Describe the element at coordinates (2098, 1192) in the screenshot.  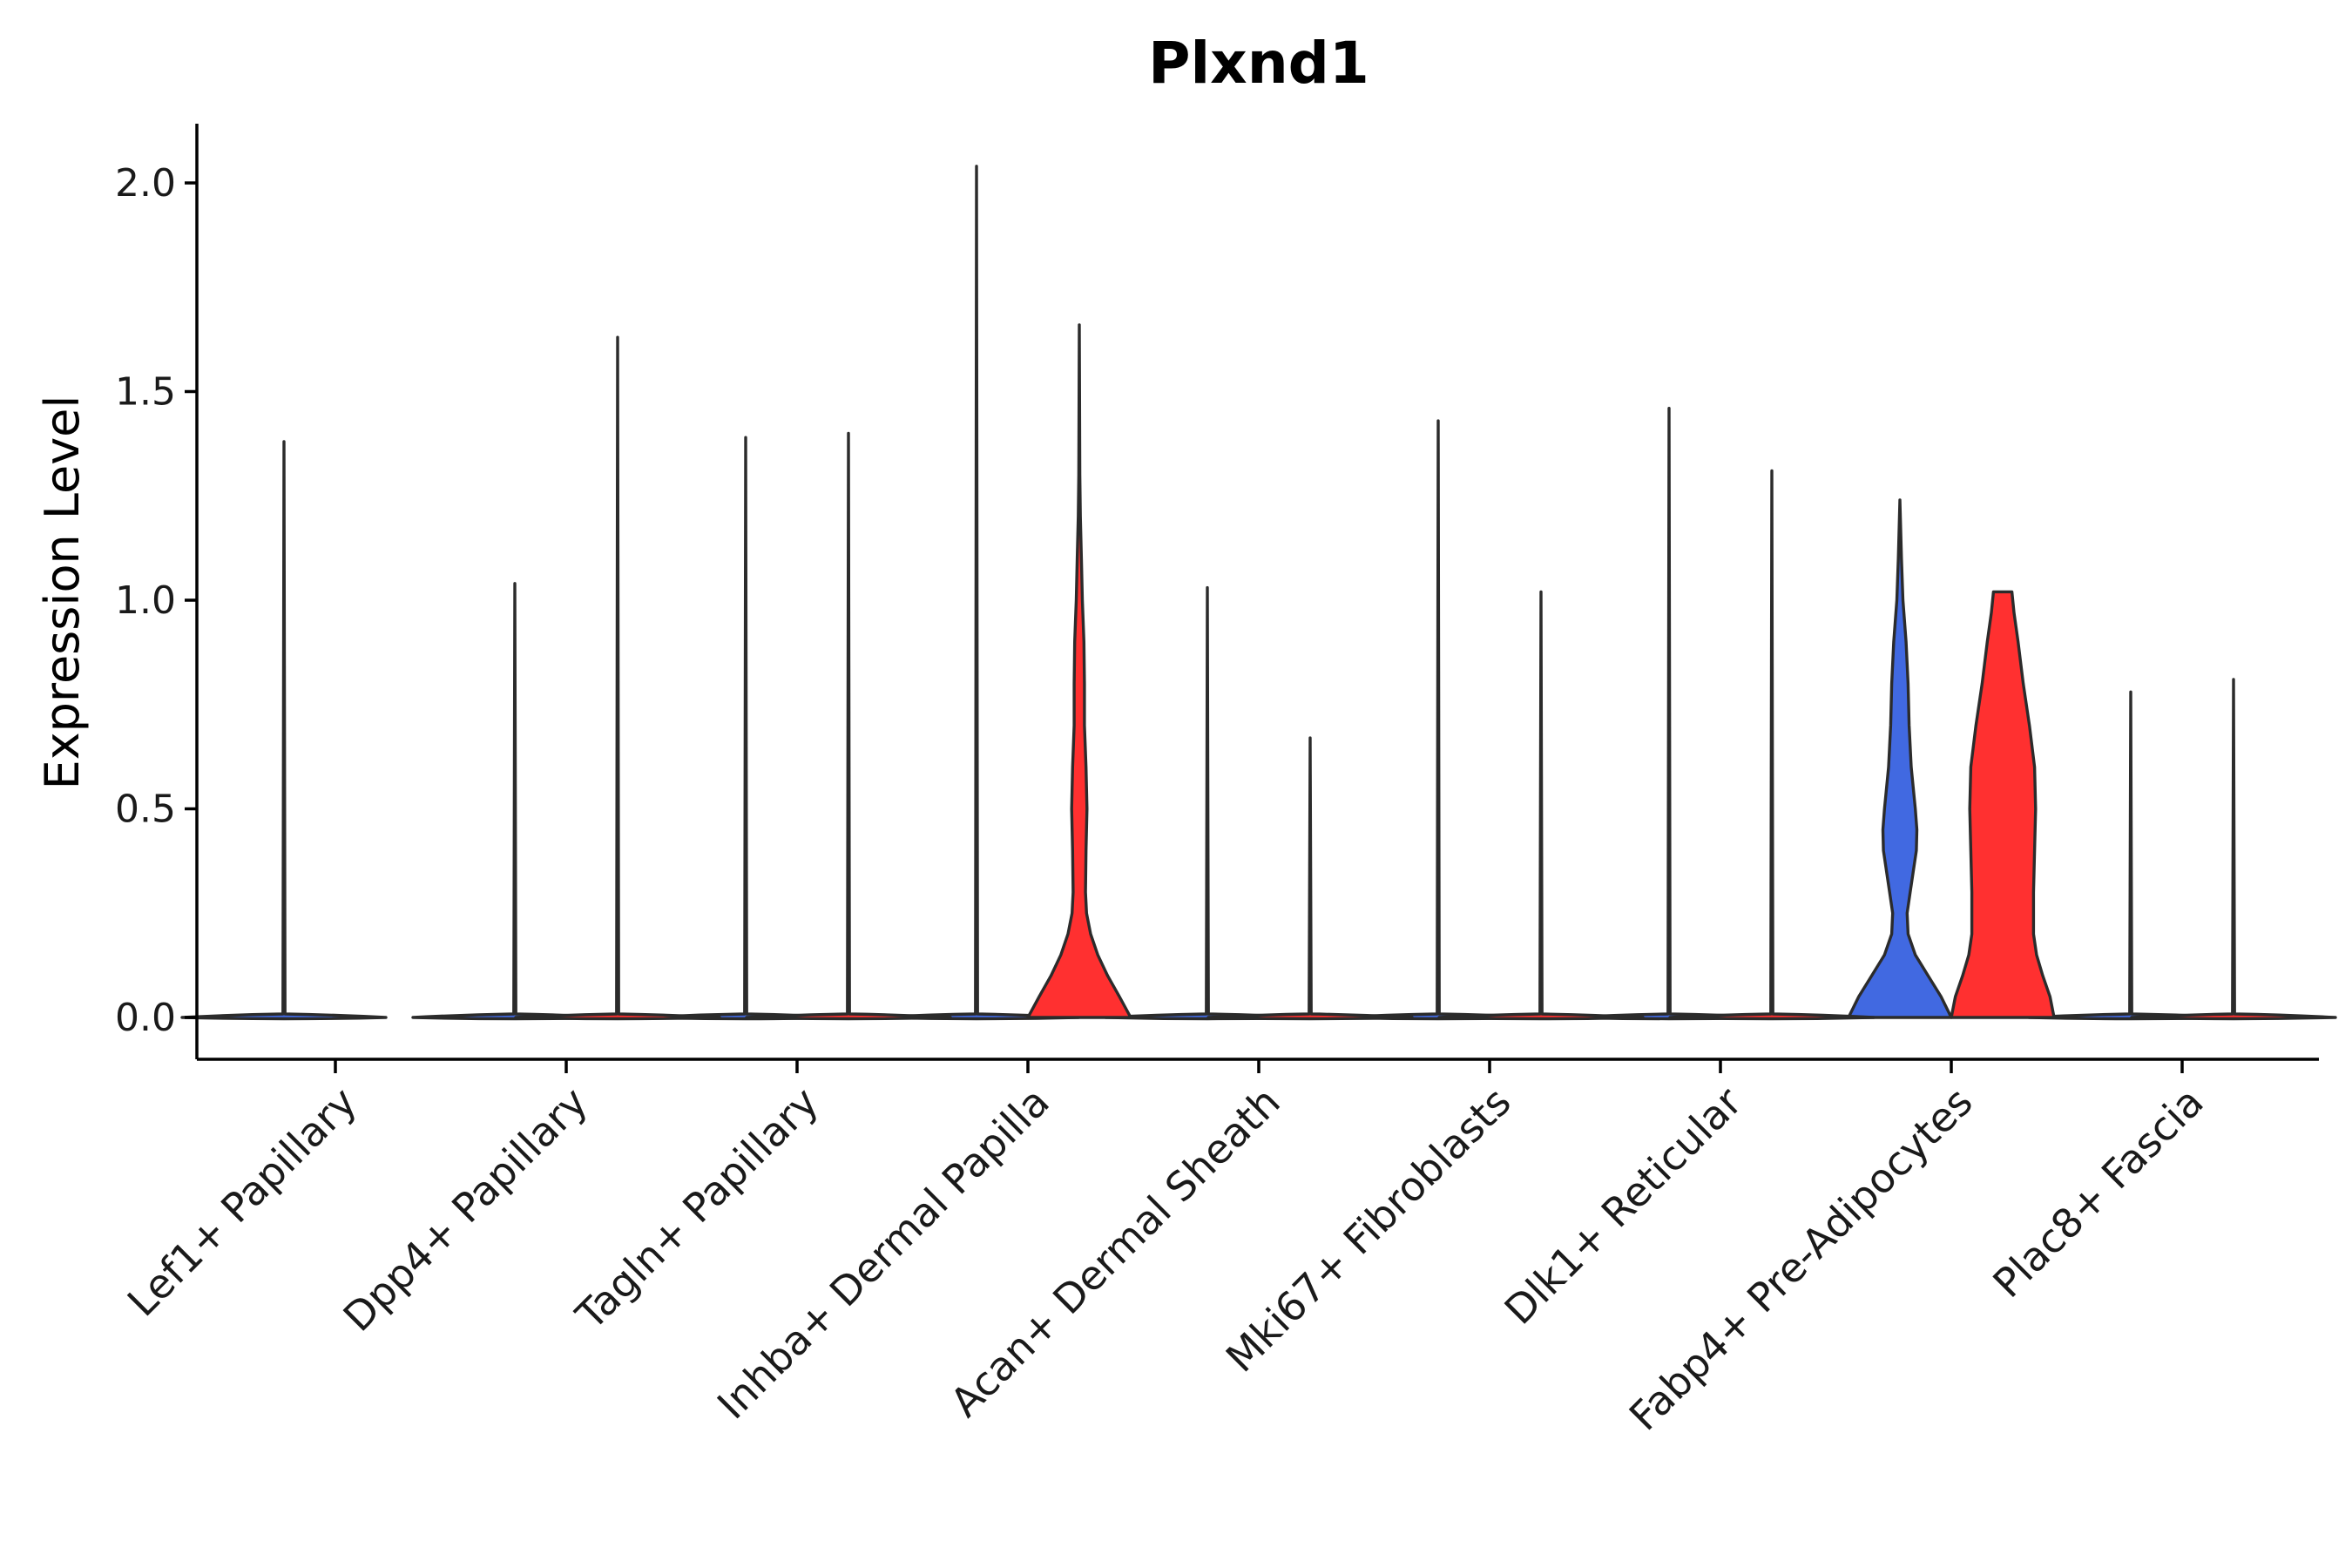
I see `x-tick-label: Plac8+ Fascia` at that location.